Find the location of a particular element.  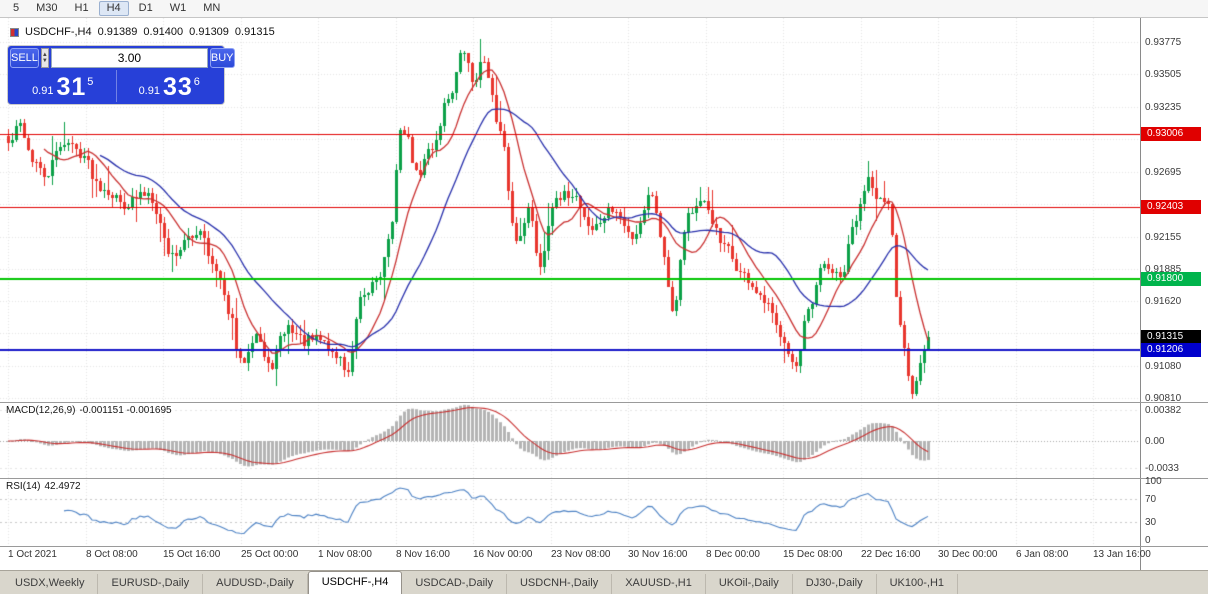

buy-price-pip: 6 is located at coordinates (196, 82).